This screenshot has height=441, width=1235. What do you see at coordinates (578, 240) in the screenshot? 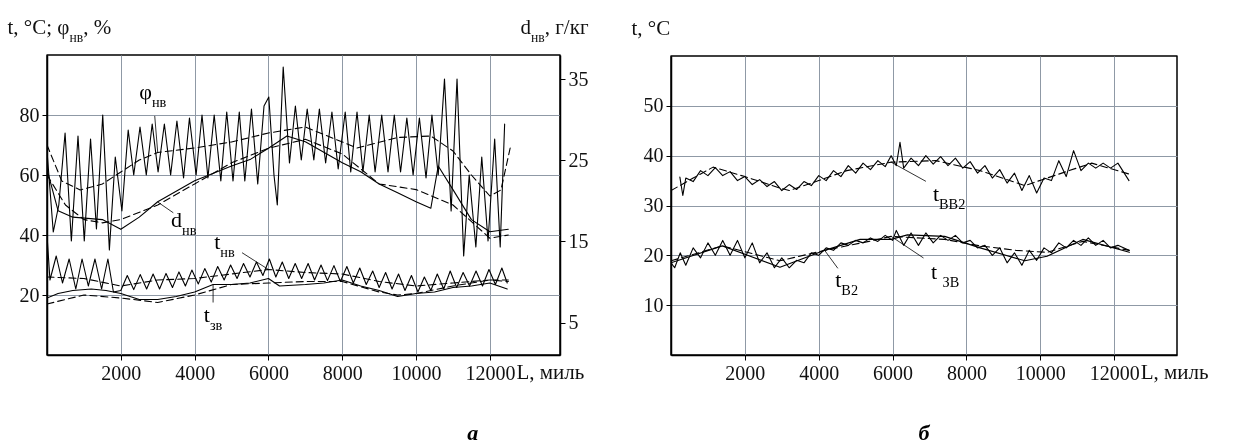
I see `y2-tick-label: 15` at bounding box center [578, 240].